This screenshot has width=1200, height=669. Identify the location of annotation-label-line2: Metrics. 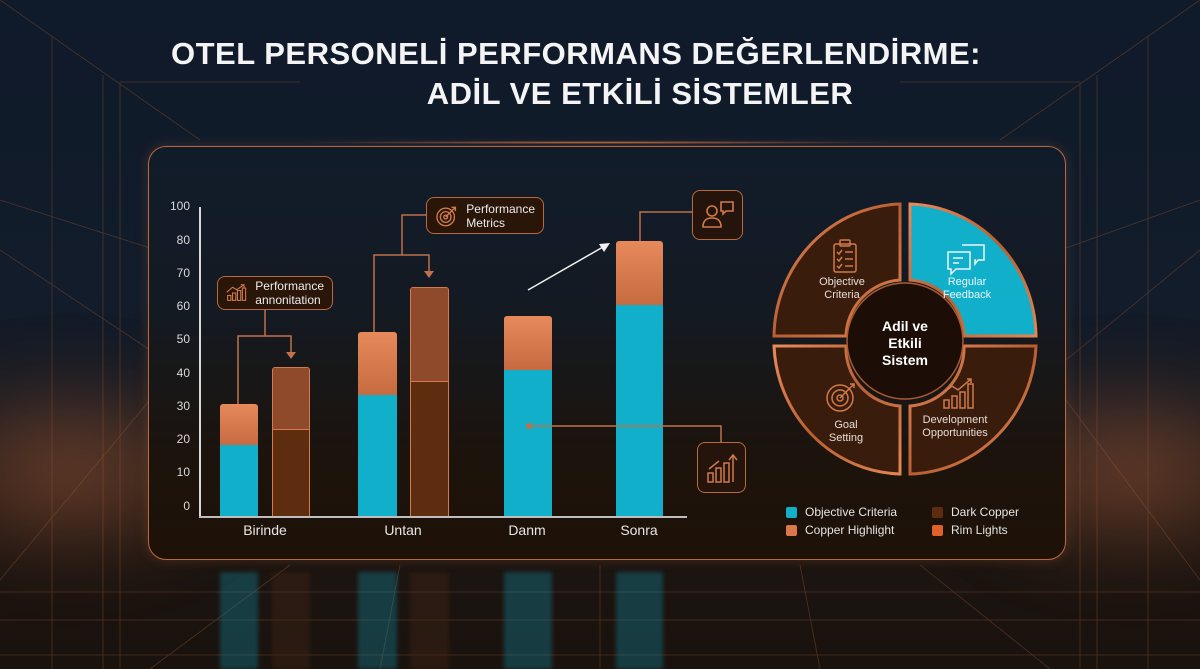
(485, 222).